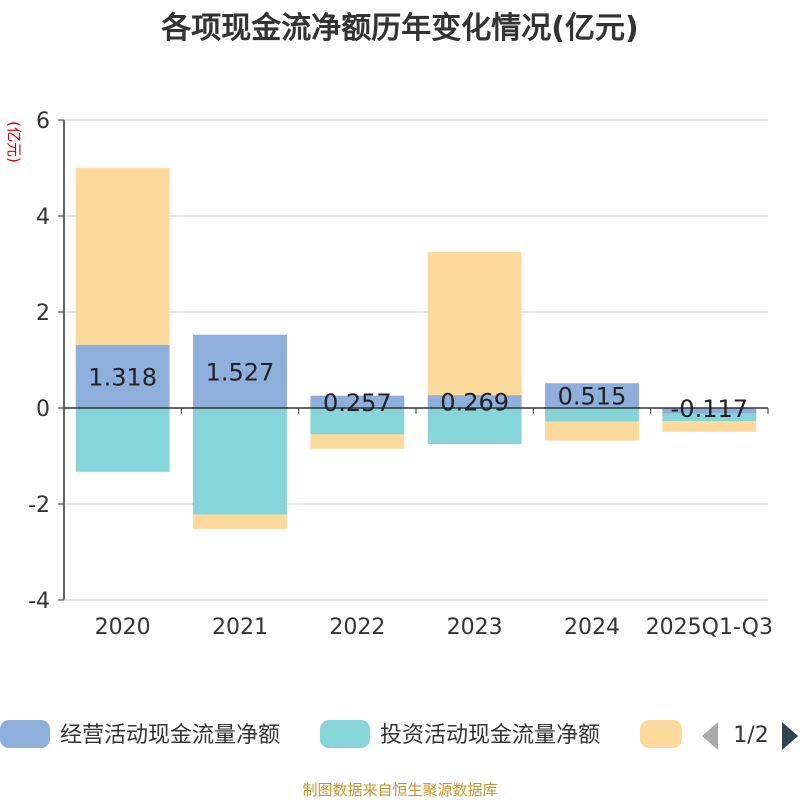 The image size is (800, 800). Describe the element at coordinates (709, 627) in the screenshot. I see `x-tick-label: 2025Q1-Q3` at that location.